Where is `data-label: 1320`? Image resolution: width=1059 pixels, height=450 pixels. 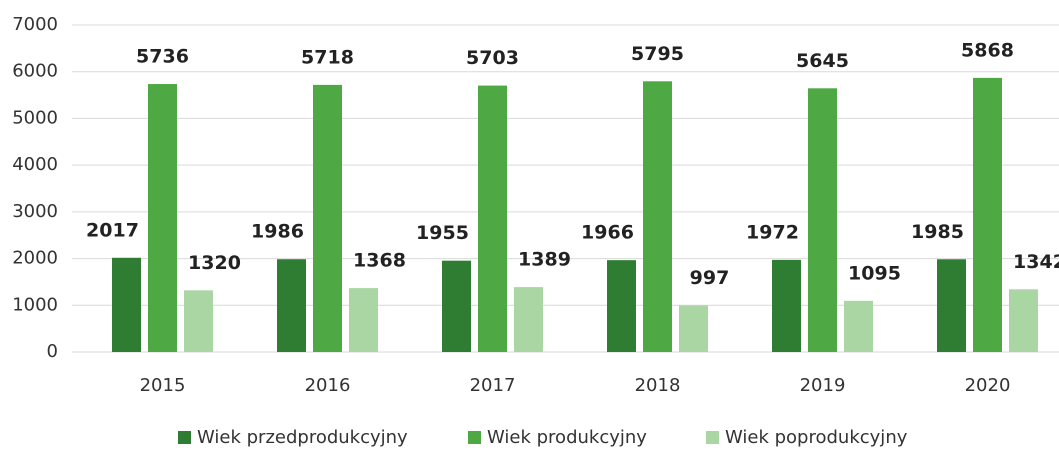
data-label: 1320 is located at coordinates (214, 263).